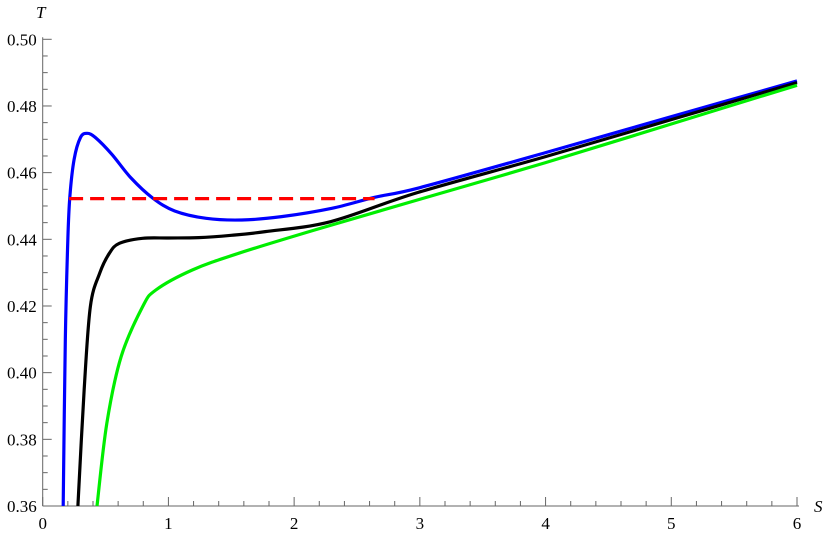  What do you see at coordinates (22, 173) in the screenshot?
I see `y-tick-label: 0.46` at bounding box center [22, 173].